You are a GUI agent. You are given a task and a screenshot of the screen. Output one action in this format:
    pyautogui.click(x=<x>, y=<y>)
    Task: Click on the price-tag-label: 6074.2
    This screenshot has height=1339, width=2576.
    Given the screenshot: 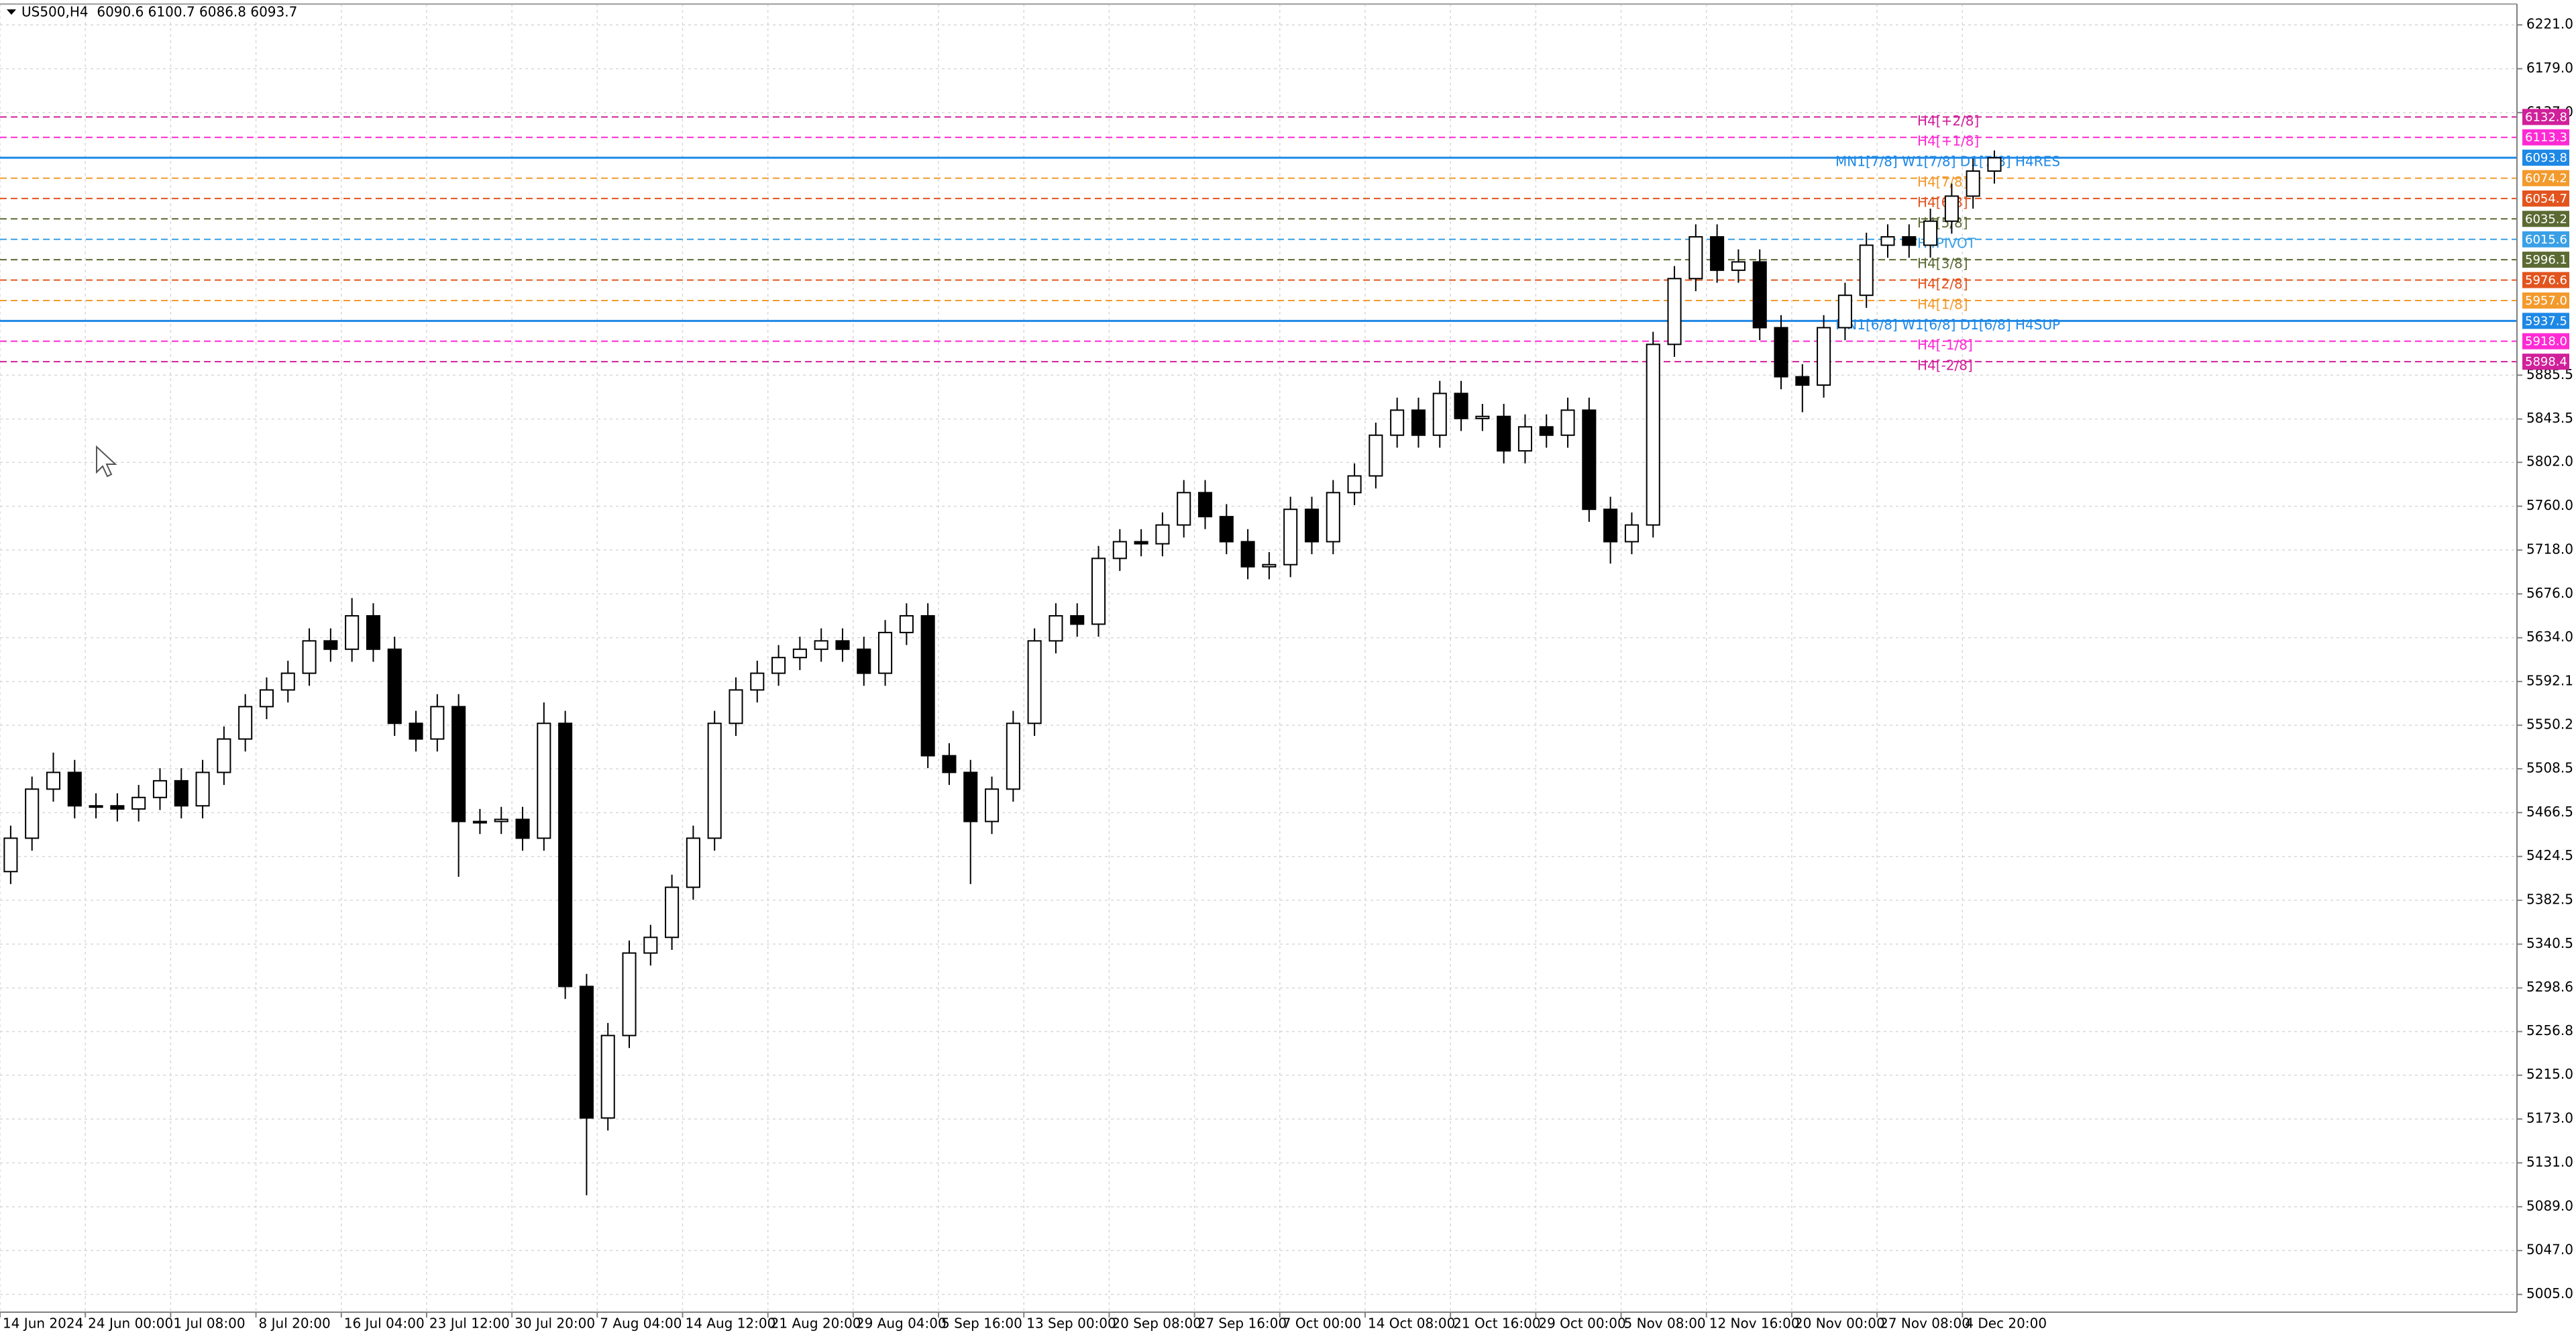 What is the action you would take?
    pyautogui.click(x=2546, y=179)
    